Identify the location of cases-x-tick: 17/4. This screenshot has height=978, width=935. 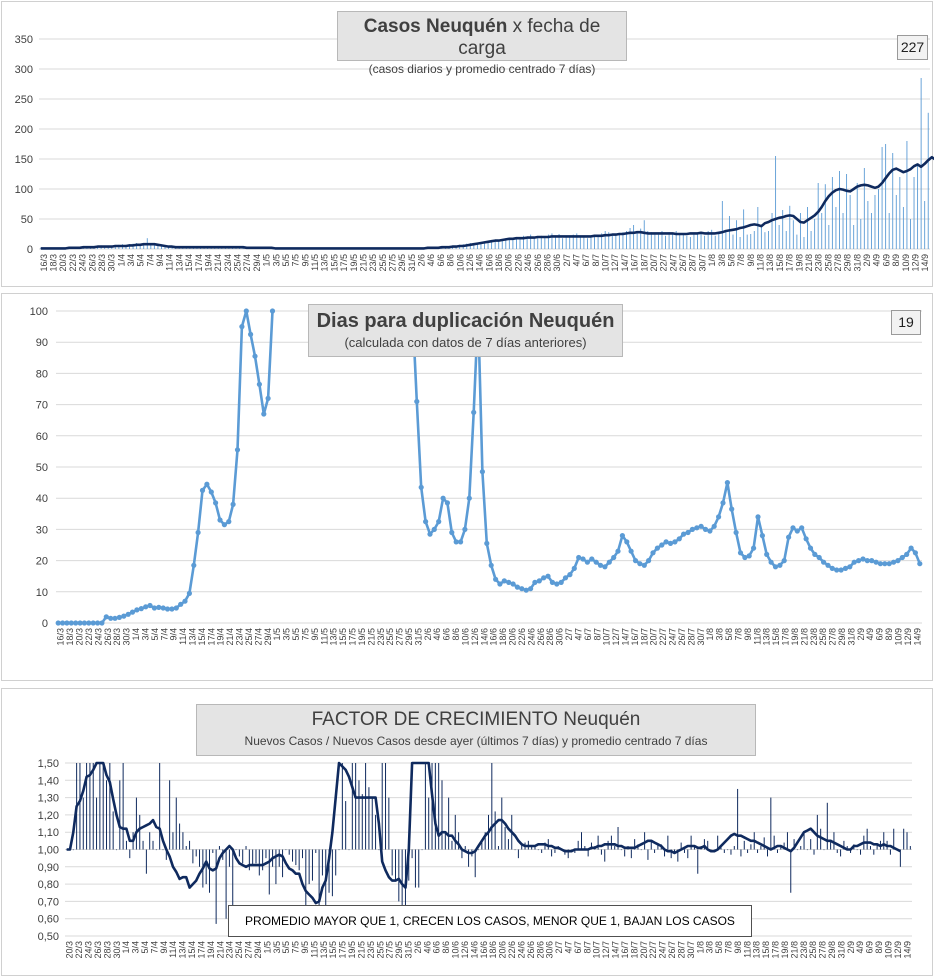
(199, 263).